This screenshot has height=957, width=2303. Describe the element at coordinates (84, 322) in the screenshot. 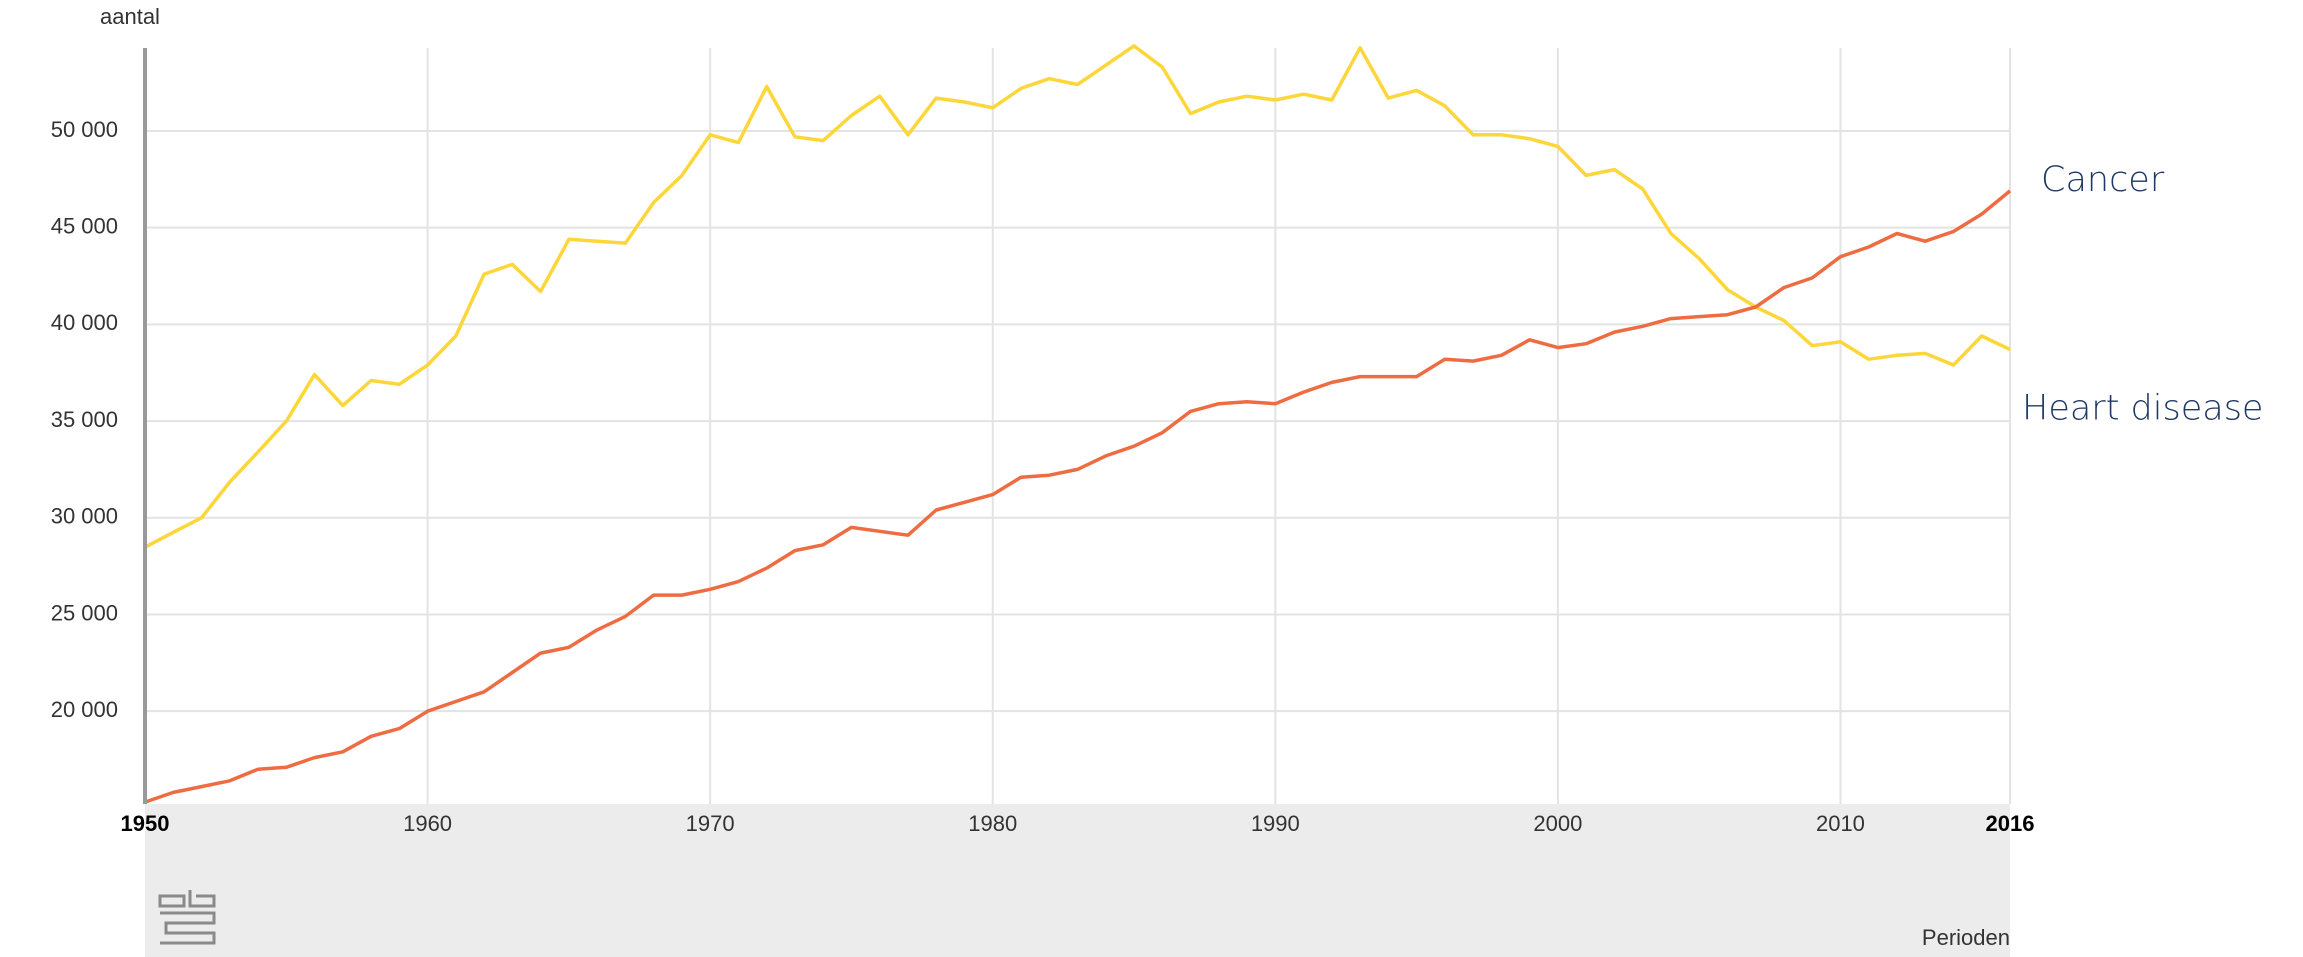

I see `y-tick-label: 40 000` at that location.